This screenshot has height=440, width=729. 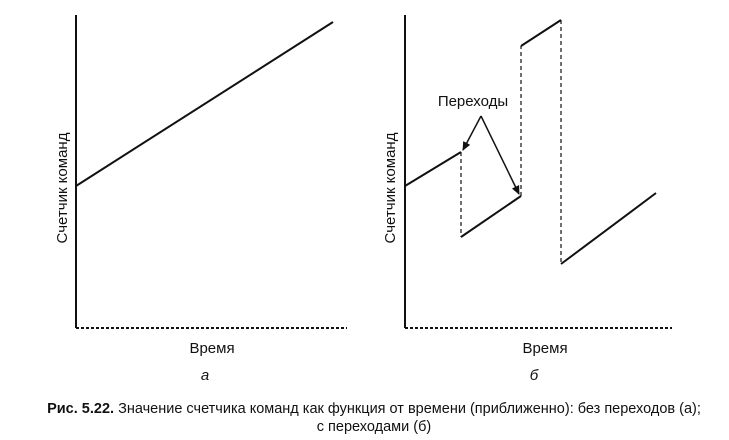 I want to click on panel-b-annotation: Переходы, so click(x=473, y=101).